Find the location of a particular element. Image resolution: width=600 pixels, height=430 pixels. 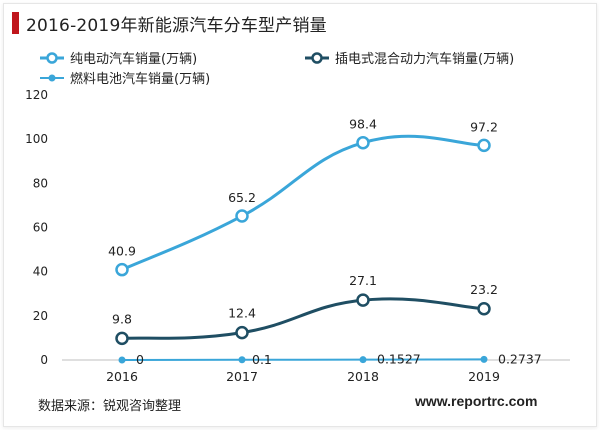

data-label: 0.1527 is located at coordinates (399, 359).